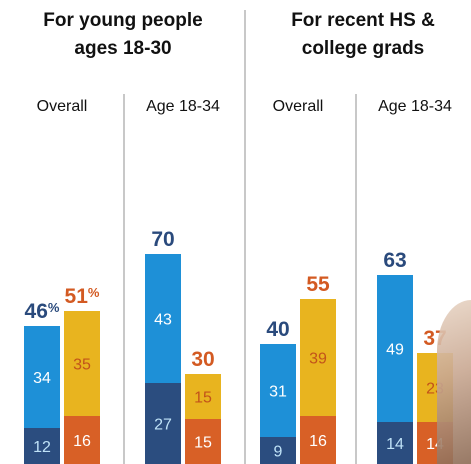 The image size is (471, 464). Describe the element at coordinates (42, 311) in the screenshot. I see `bar-total-label: 46%` at that location.